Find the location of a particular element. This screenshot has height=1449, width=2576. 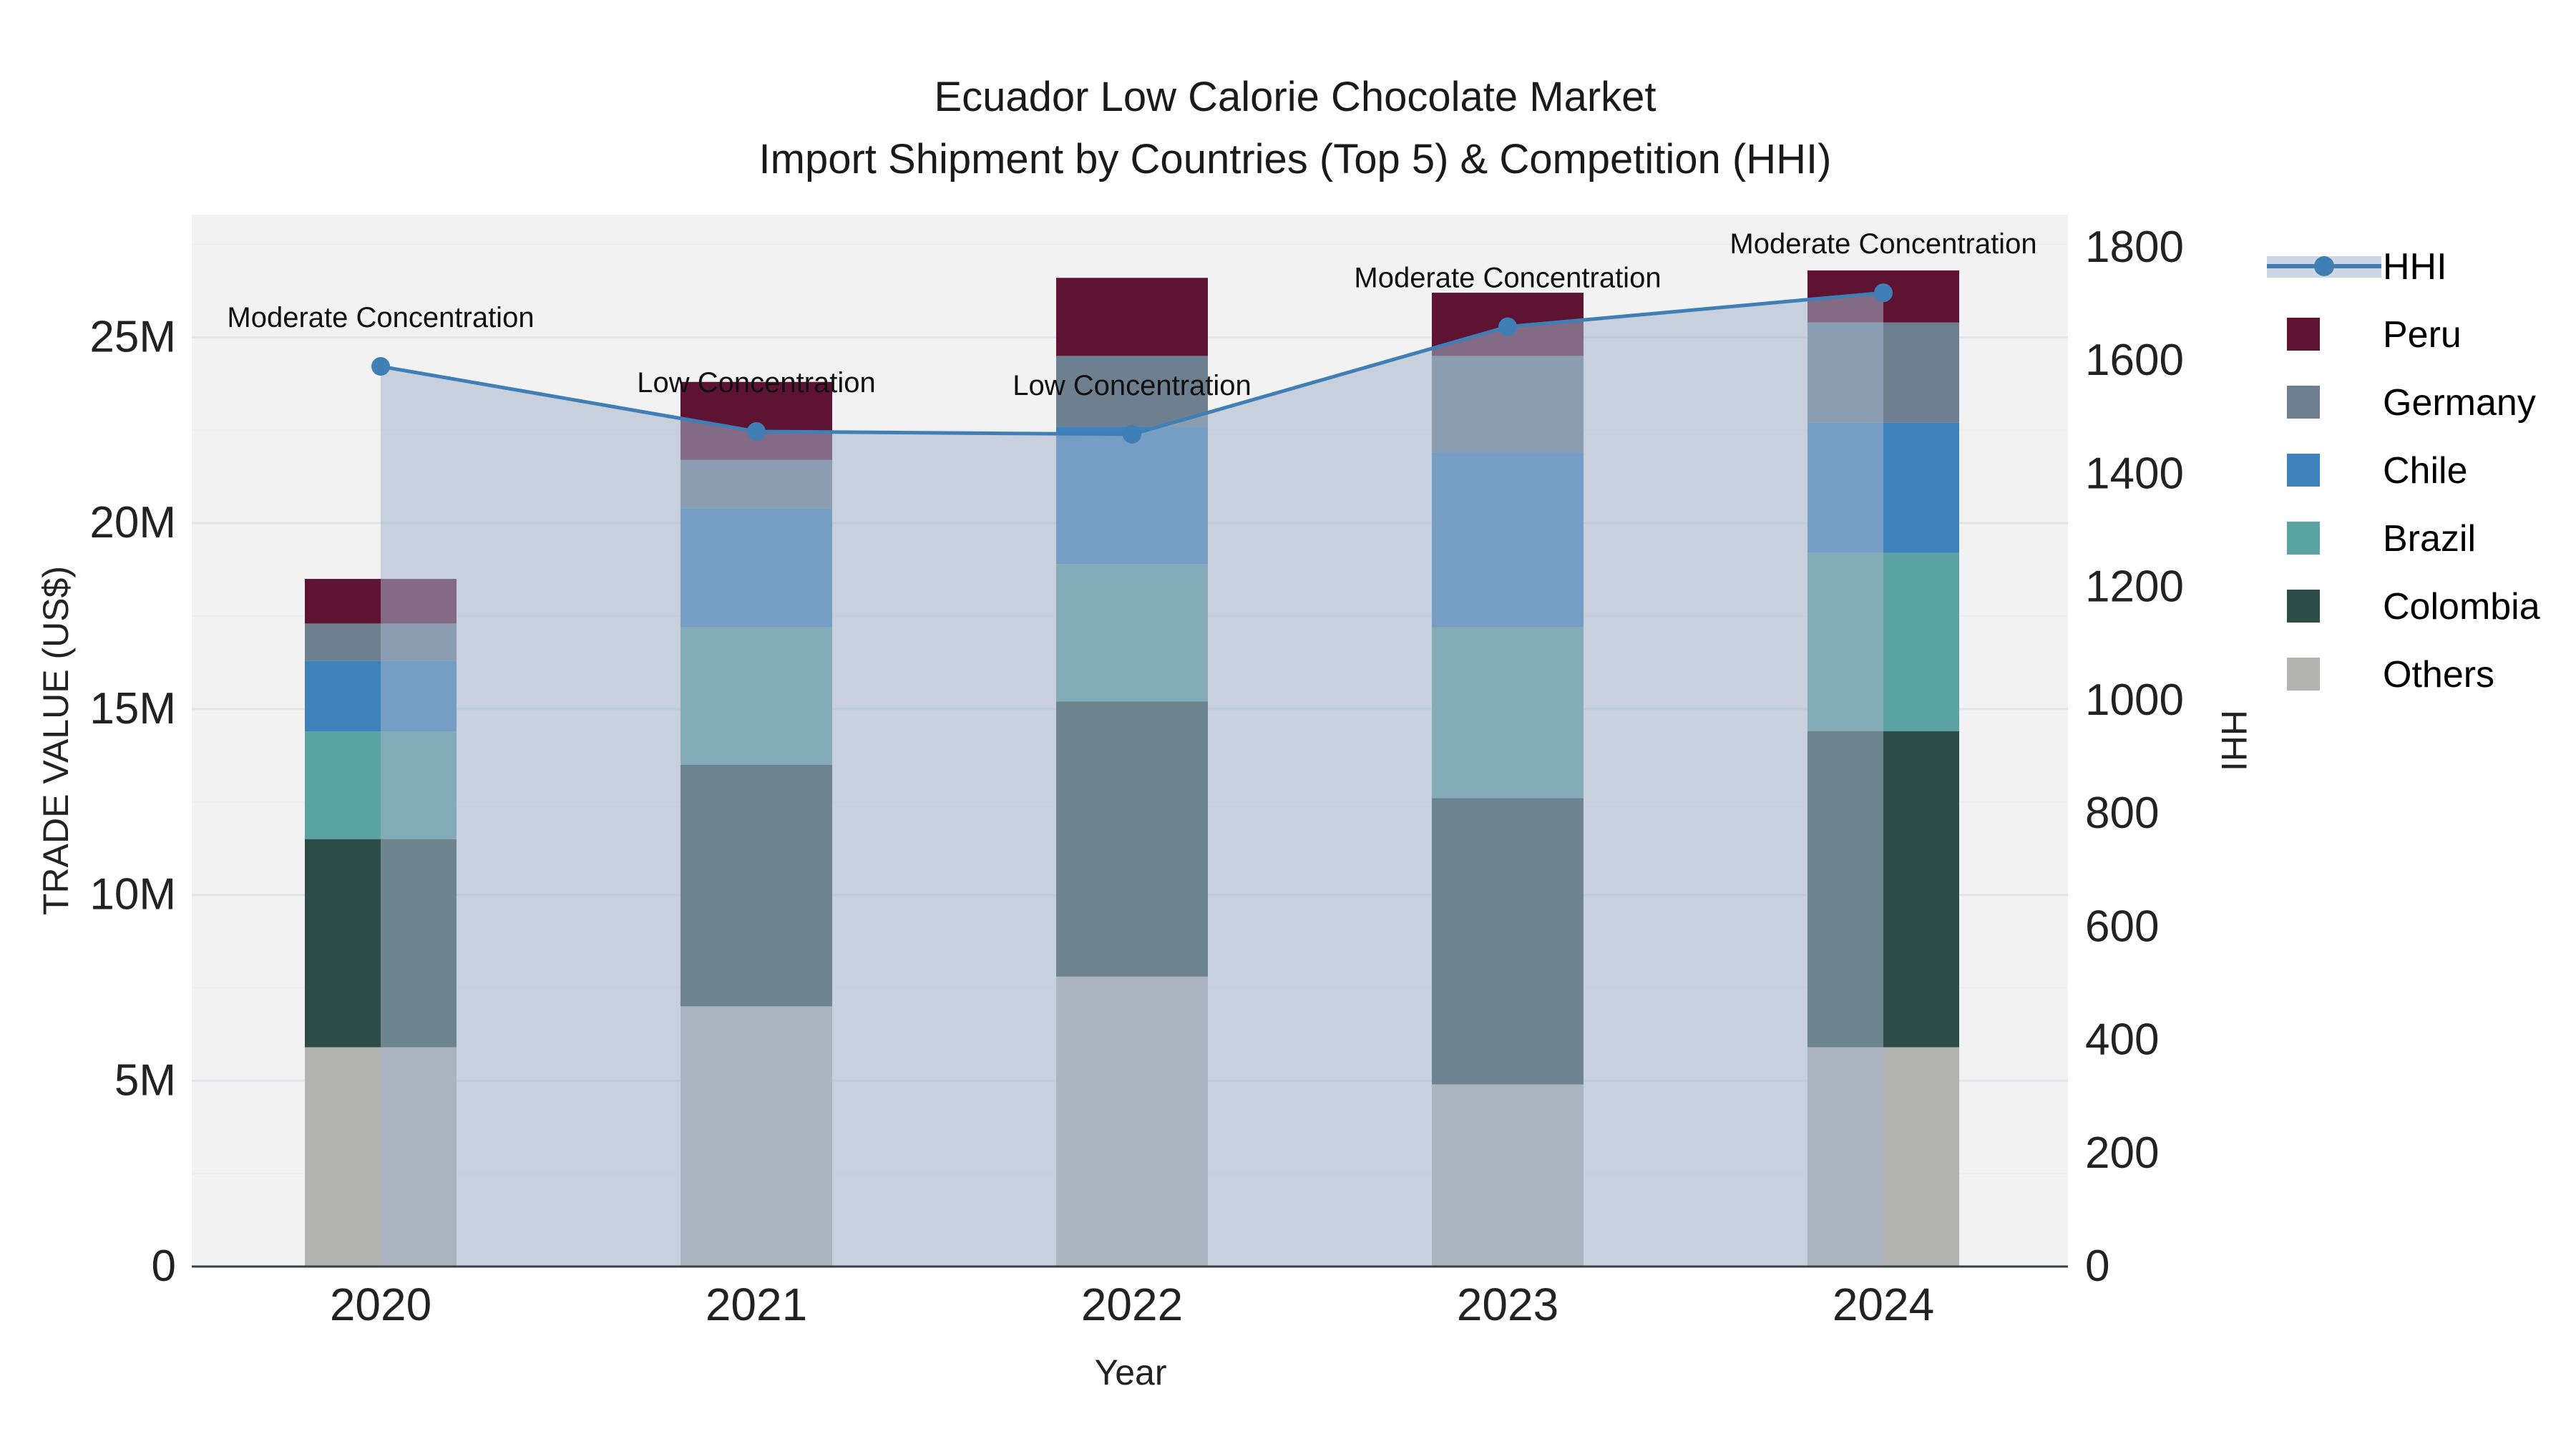

x-tick-label-2020: 2020 is located at coordinates (380, 1304).